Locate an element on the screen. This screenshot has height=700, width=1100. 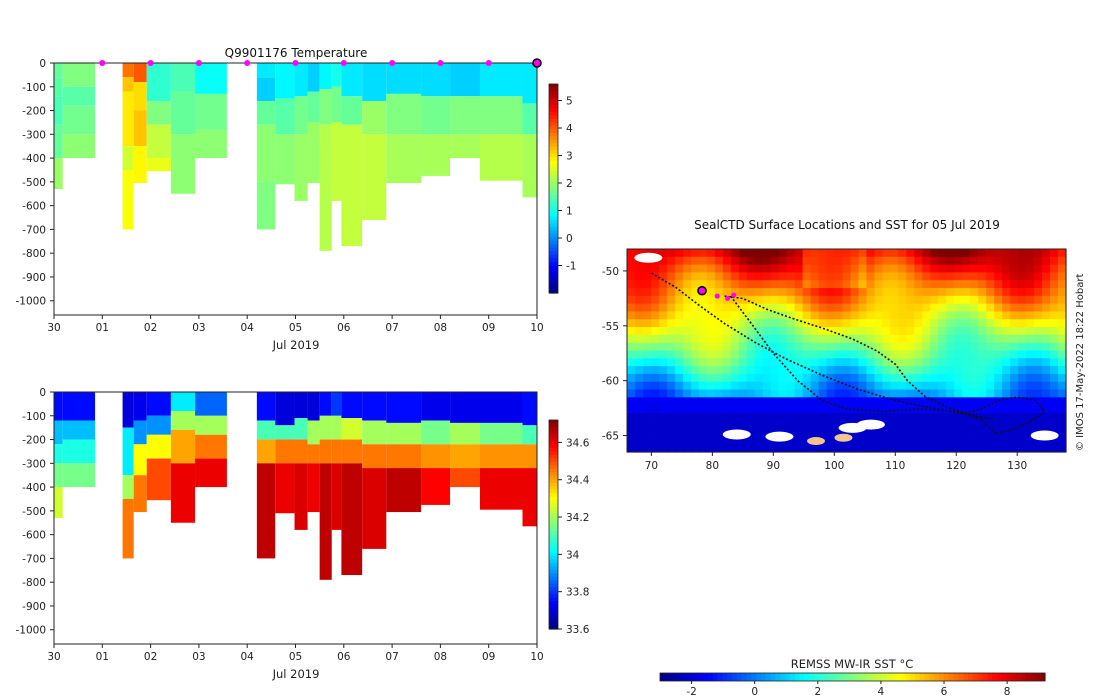
y-tick-label: 0 is located at coordinates (42, 393).